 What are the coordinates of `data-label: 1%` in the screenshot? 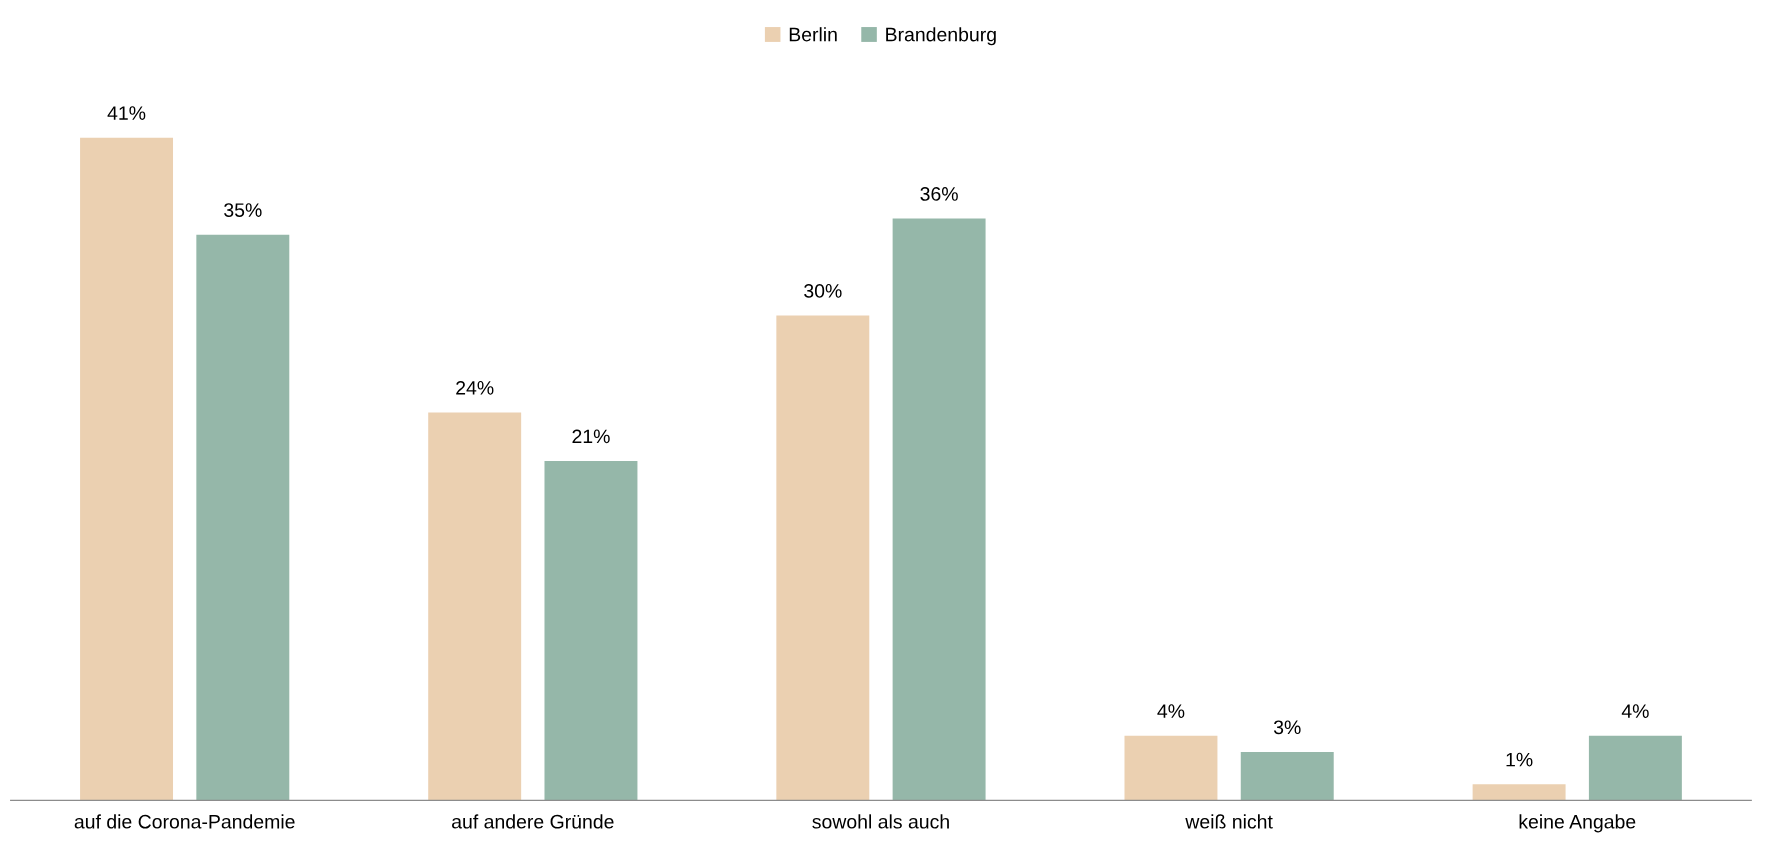 It's located at (1519, 759).